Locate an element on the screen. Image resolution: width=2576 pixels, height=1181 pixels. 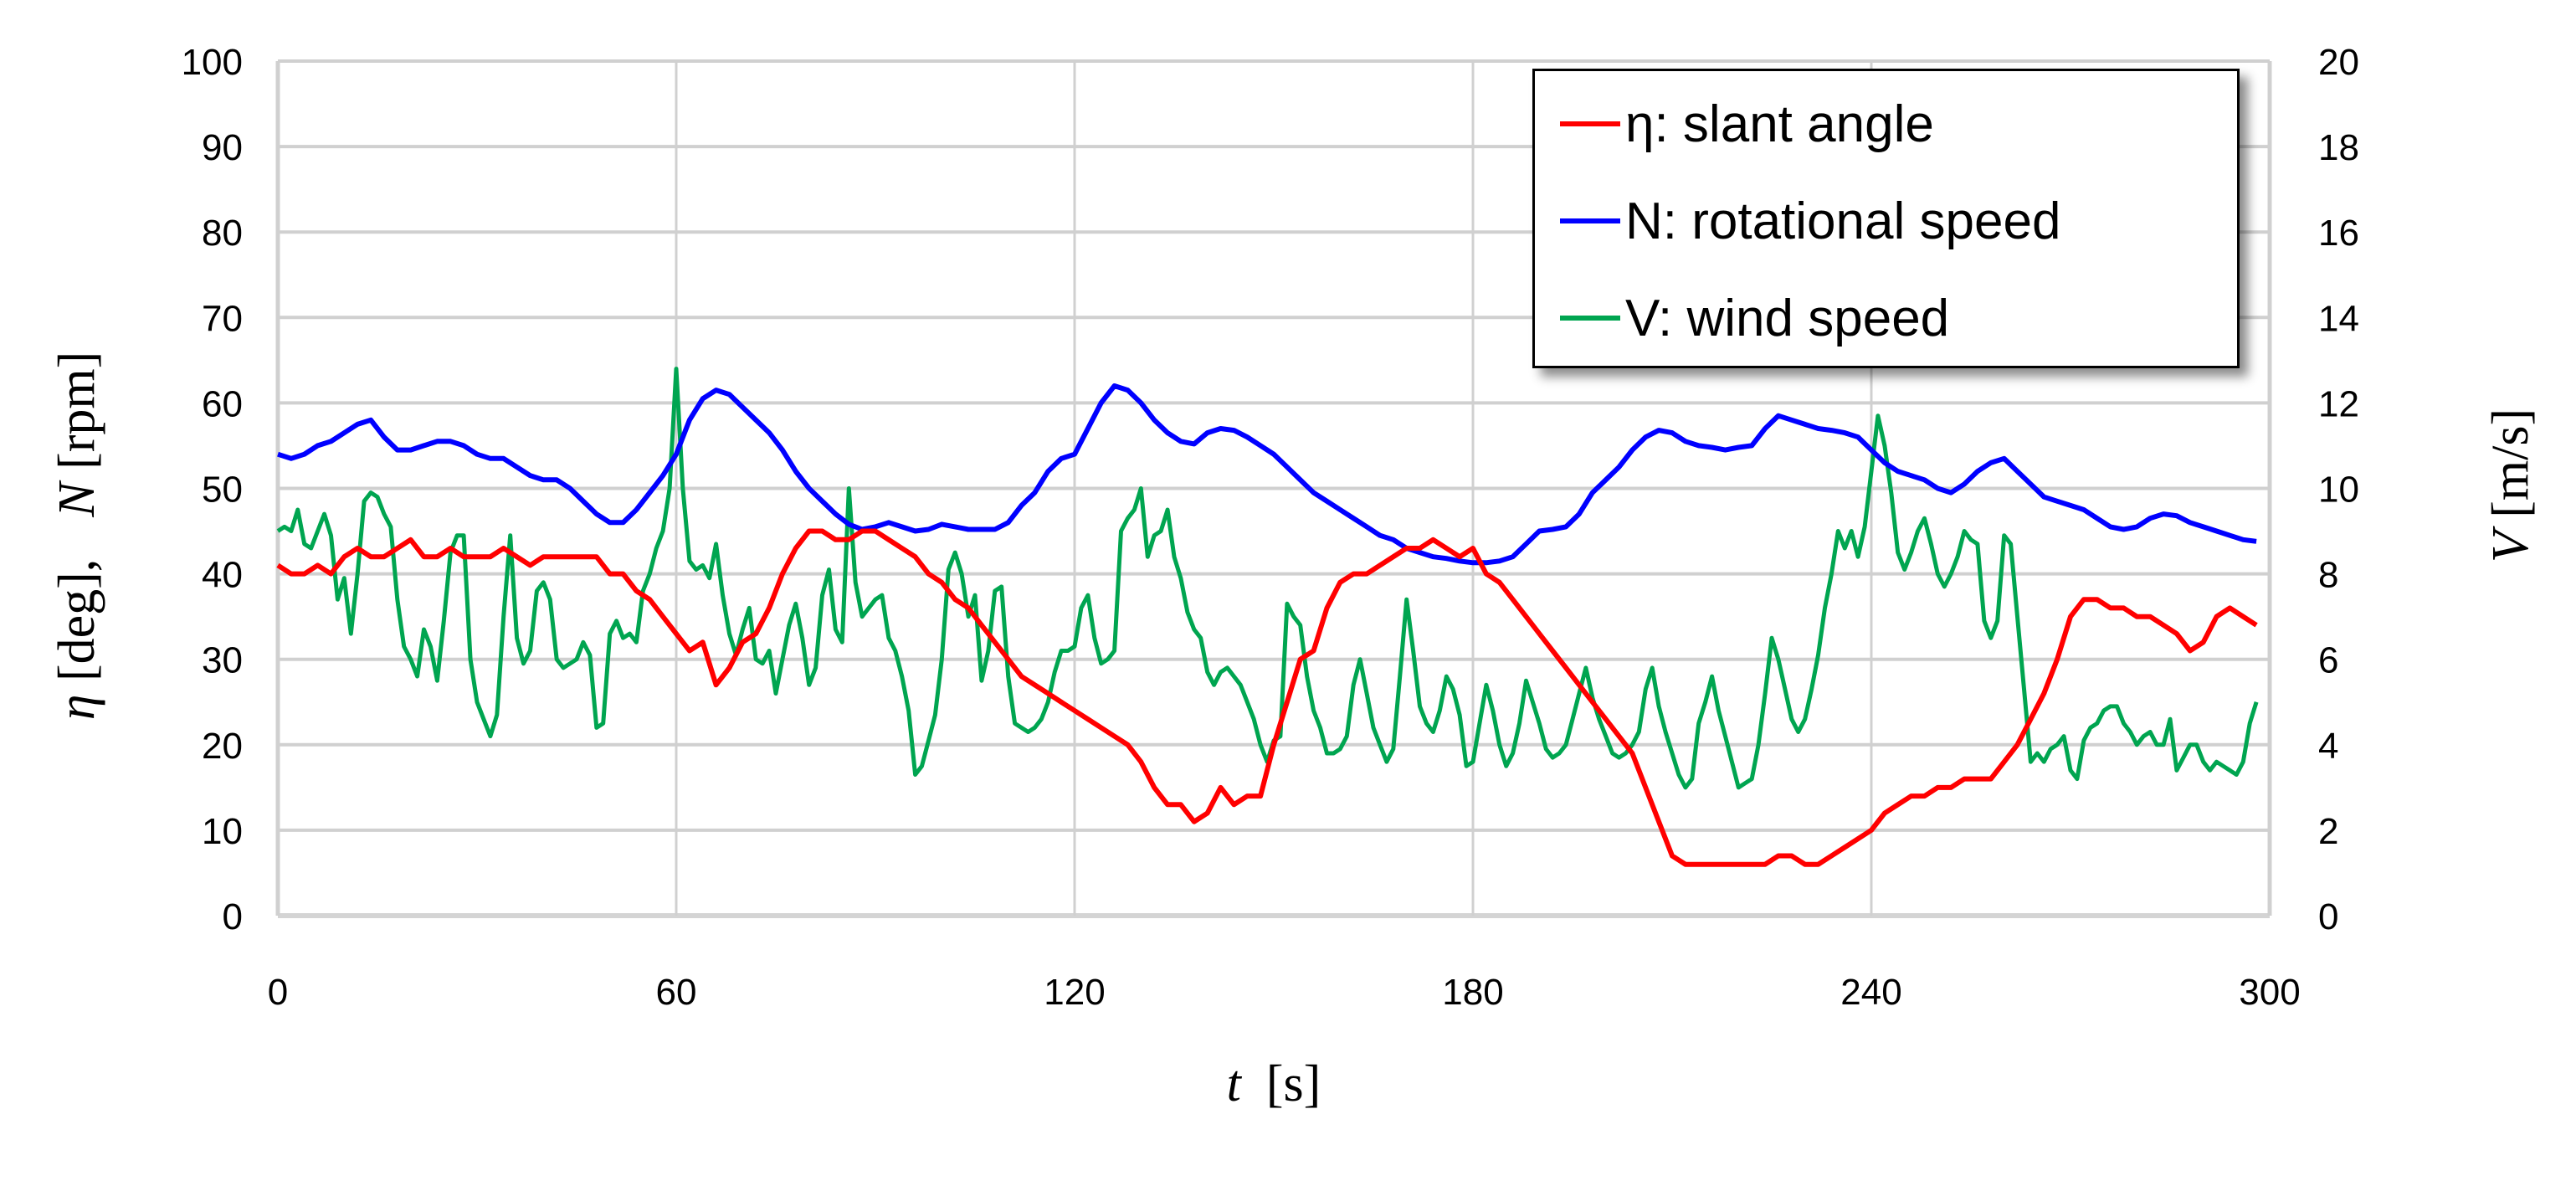
x-tick-label: 120 is located at coordinates (1074, 992).